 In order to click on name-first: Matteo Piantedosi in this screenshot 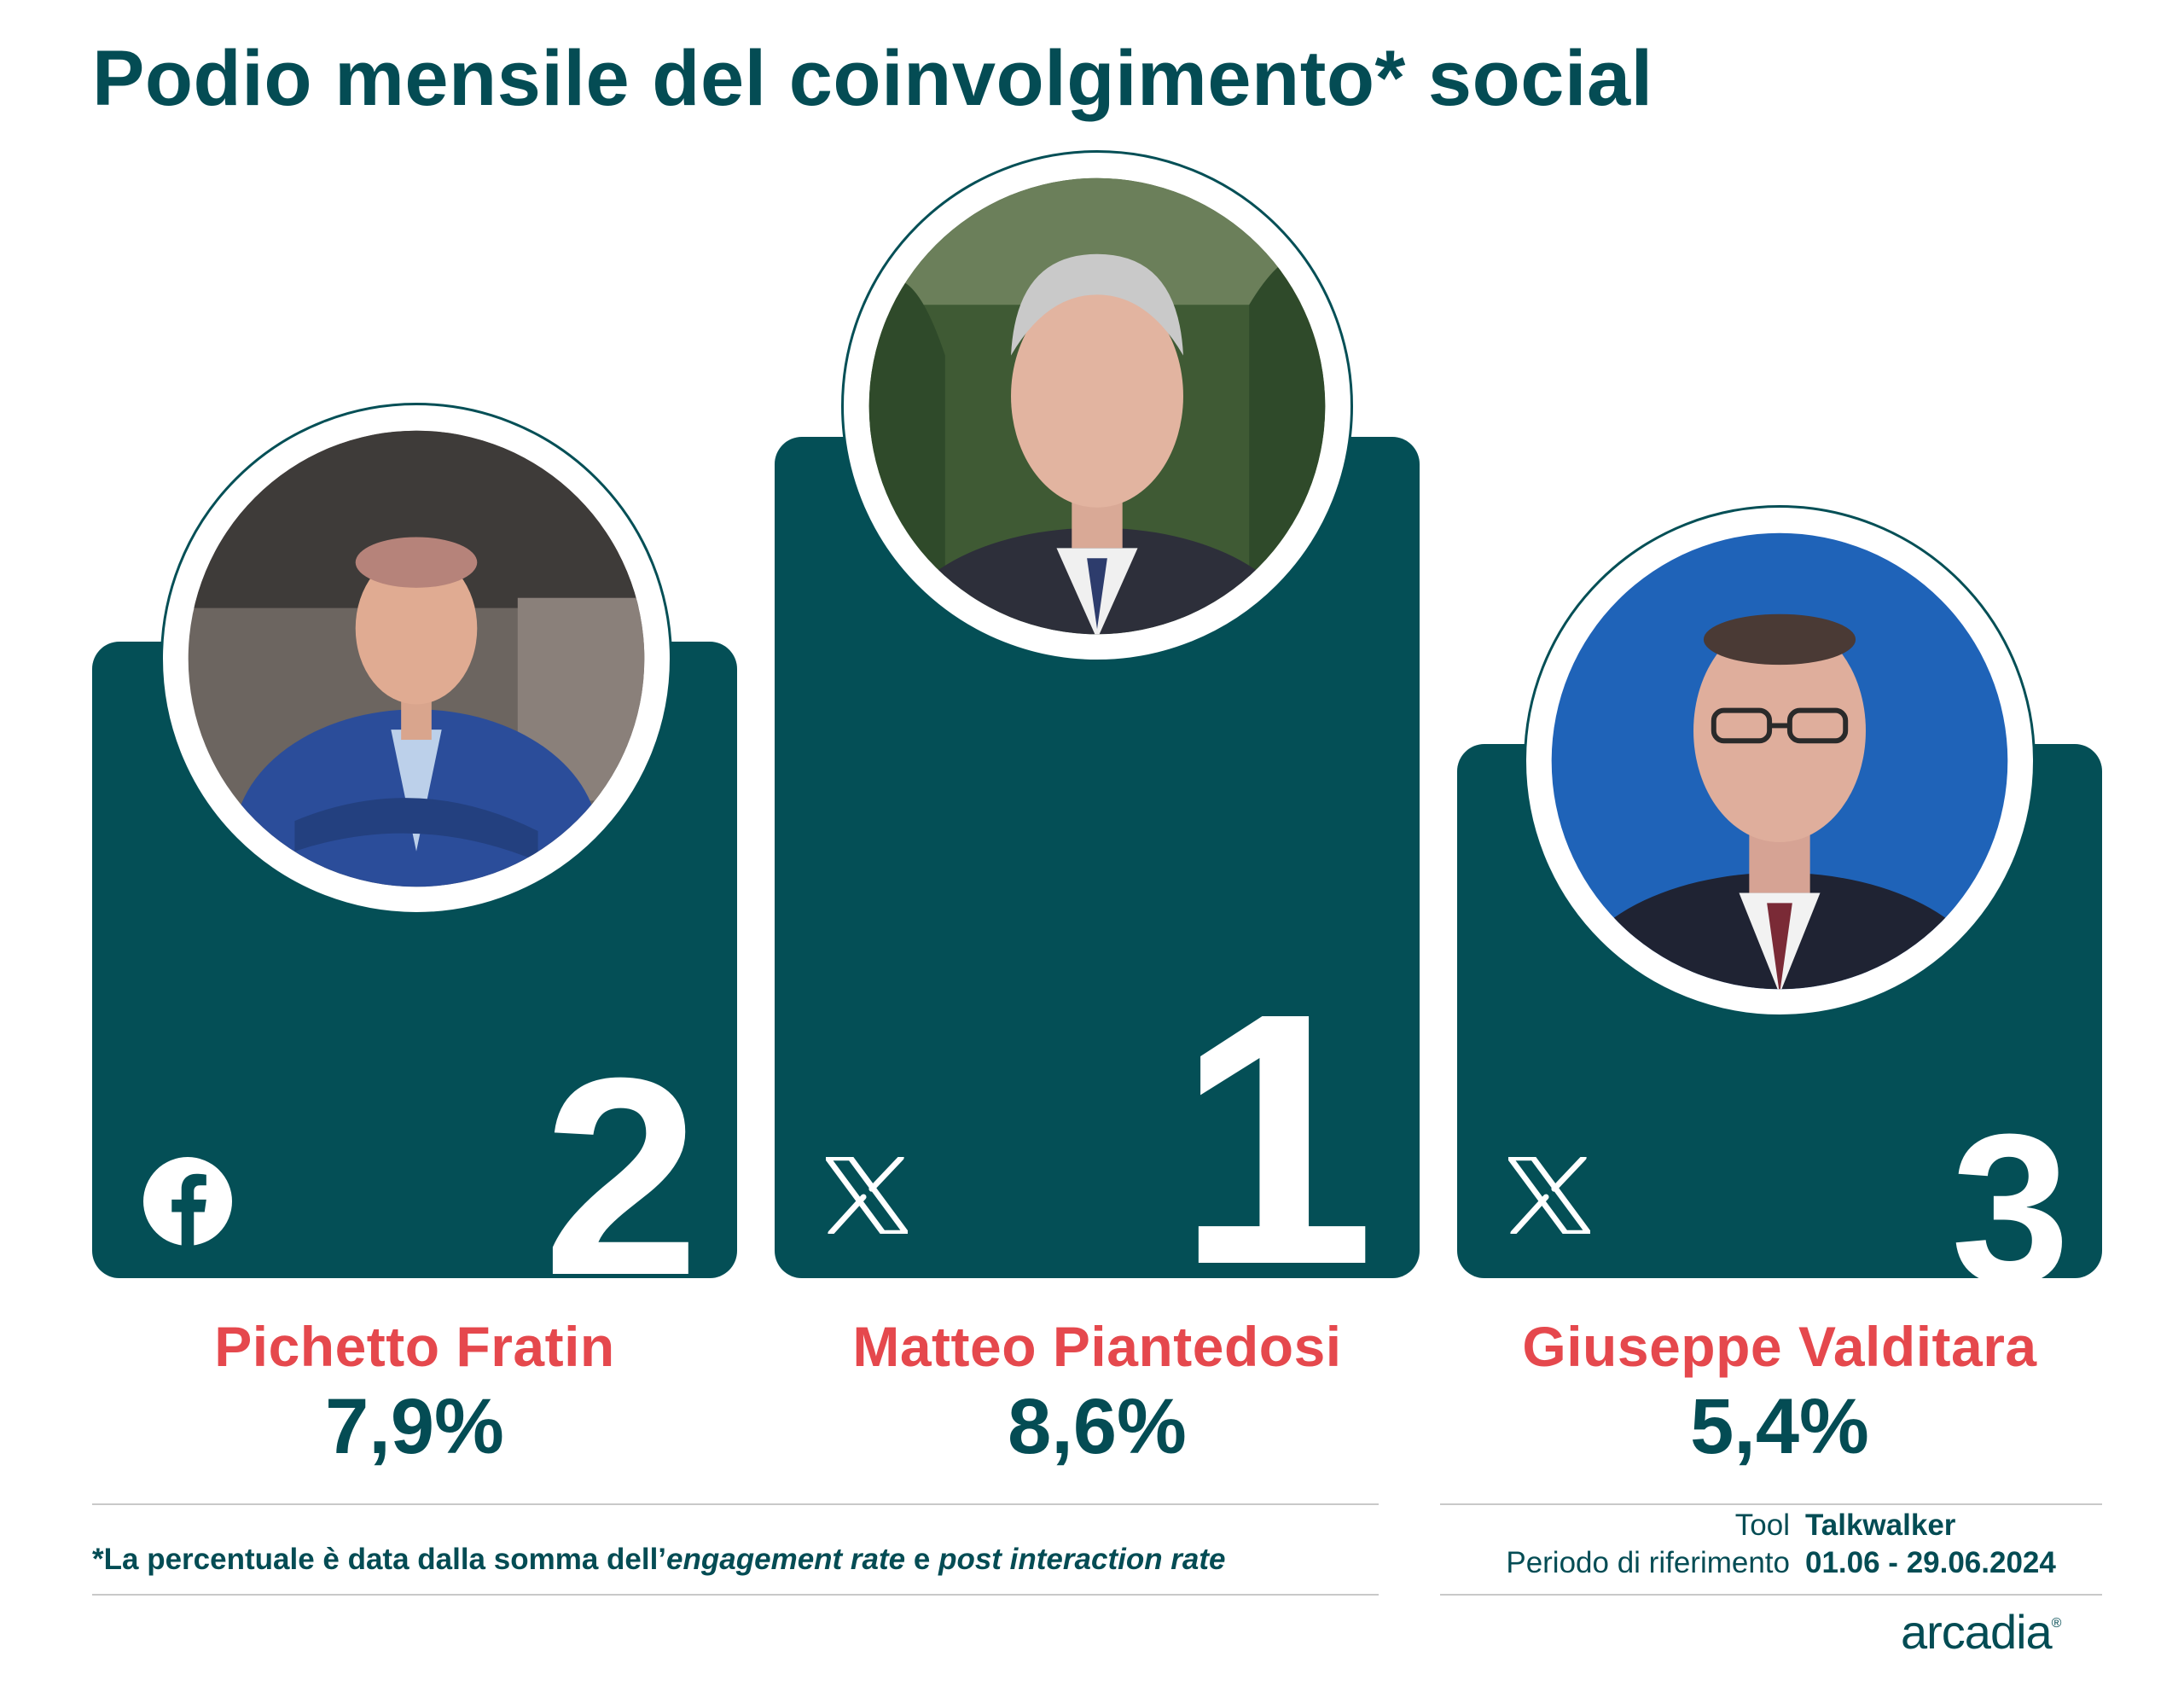, I will do `click(1097, 1347)`.